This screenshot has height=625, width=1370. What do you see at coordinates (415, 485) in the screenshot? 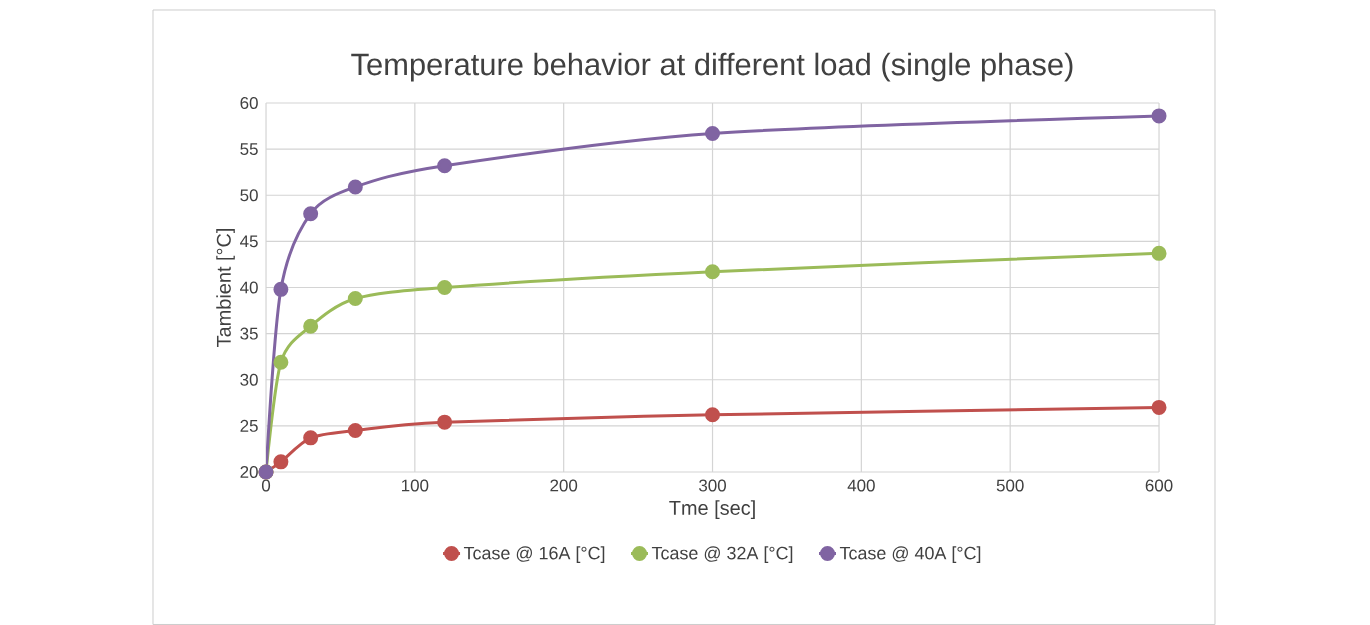
I see `x-tick-label: 100` at bounding box center [415, 485].